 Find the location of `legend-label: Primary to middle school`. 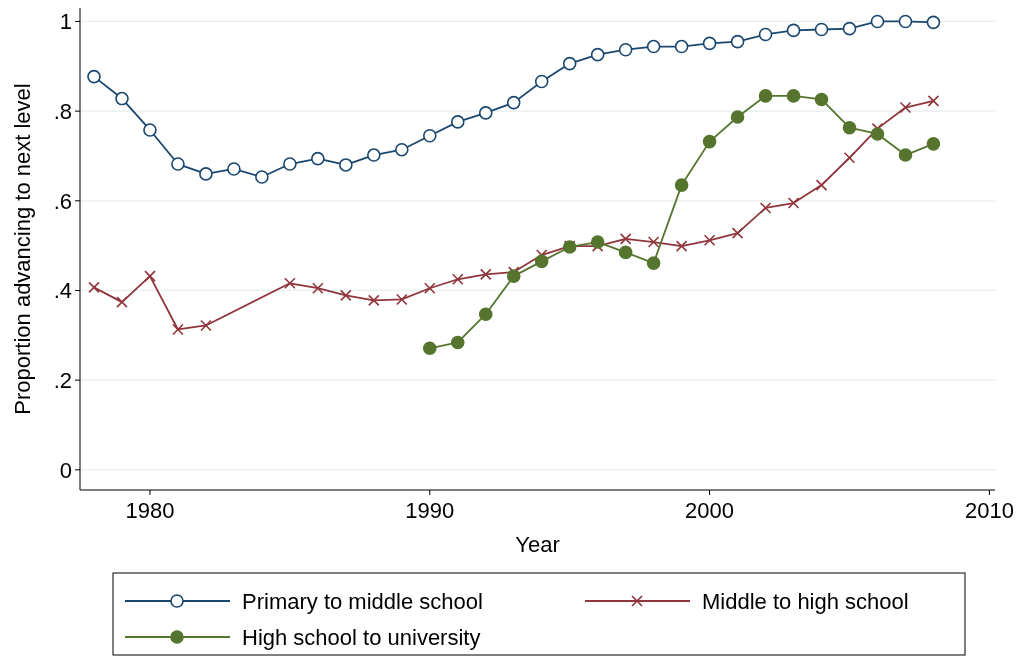

legend-label: Primary to middle school is located at coordinates (362, 601).